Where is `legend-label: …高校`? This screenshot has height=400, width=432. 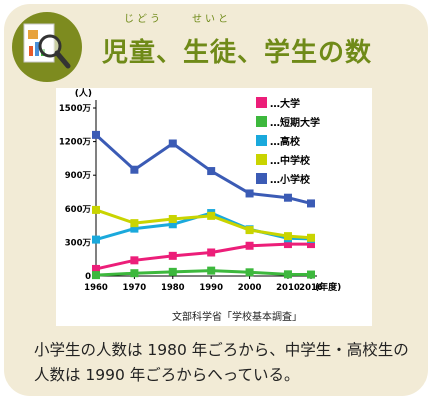
legend-label: …高校 is located at coordinates (285, 141).